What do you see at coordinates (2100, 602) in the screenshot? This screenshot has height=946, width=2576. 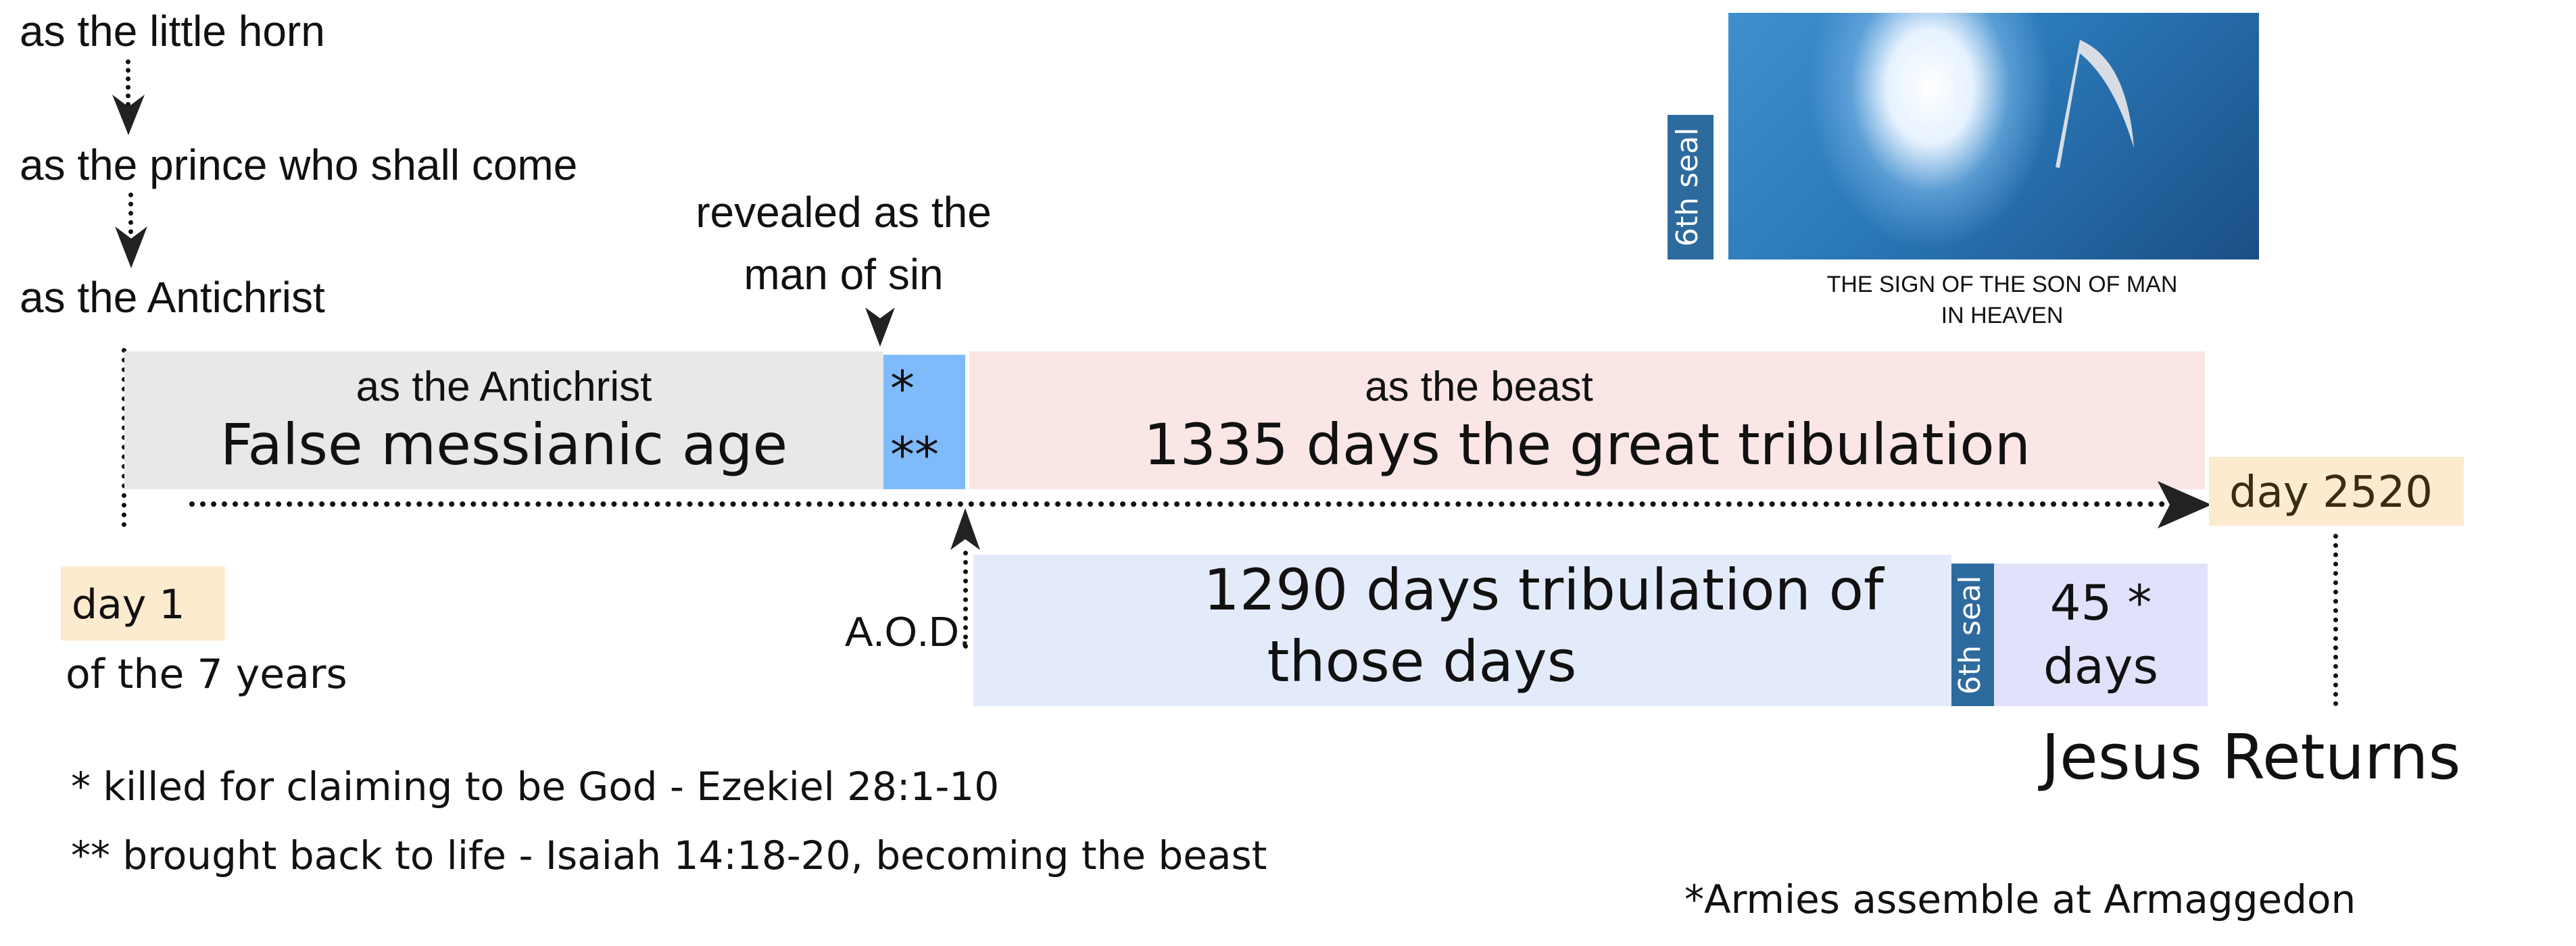 I see `bar-line1: 45 *` at bounding box center [2100, 602].